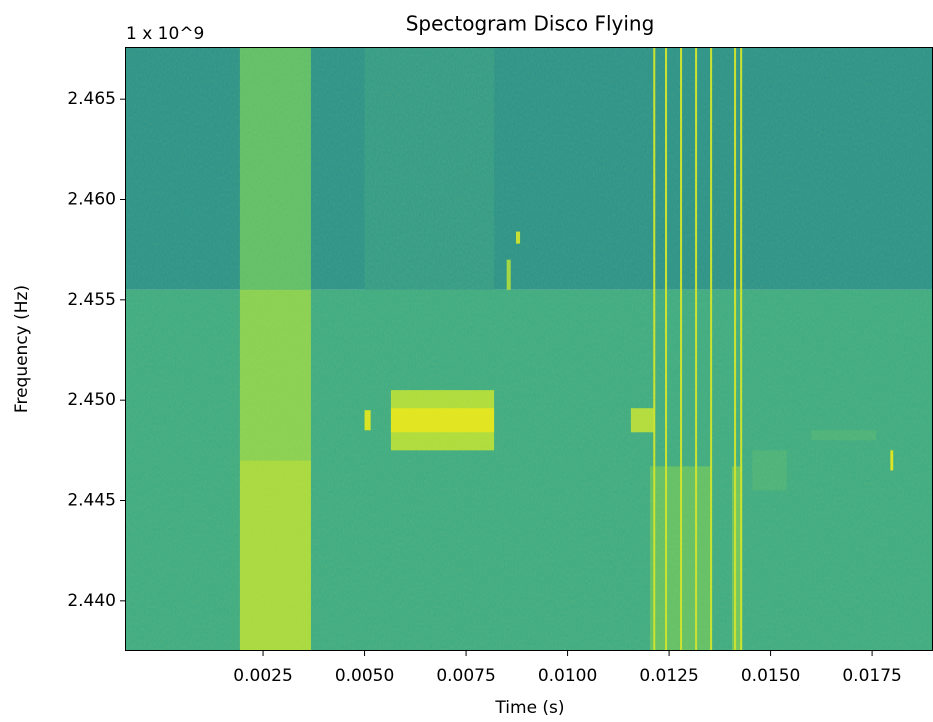 This screenshot has height=722, width=933. What do you see at coordinates (91, 501) in the screenshot?
I see `y-tick-label: 2.445` at bounding box center [91, 501].